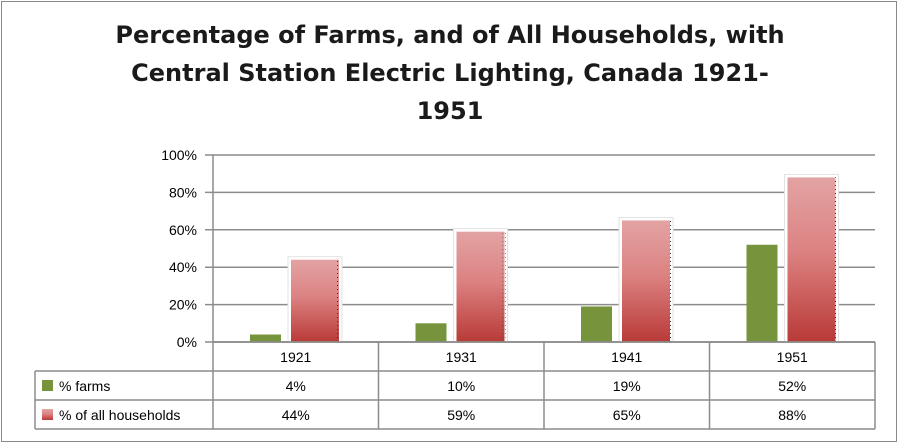  What do you see at coordinates (461, 357) in the screenshot?
I see `category-label: 1931` at bounding box center [461, 357].